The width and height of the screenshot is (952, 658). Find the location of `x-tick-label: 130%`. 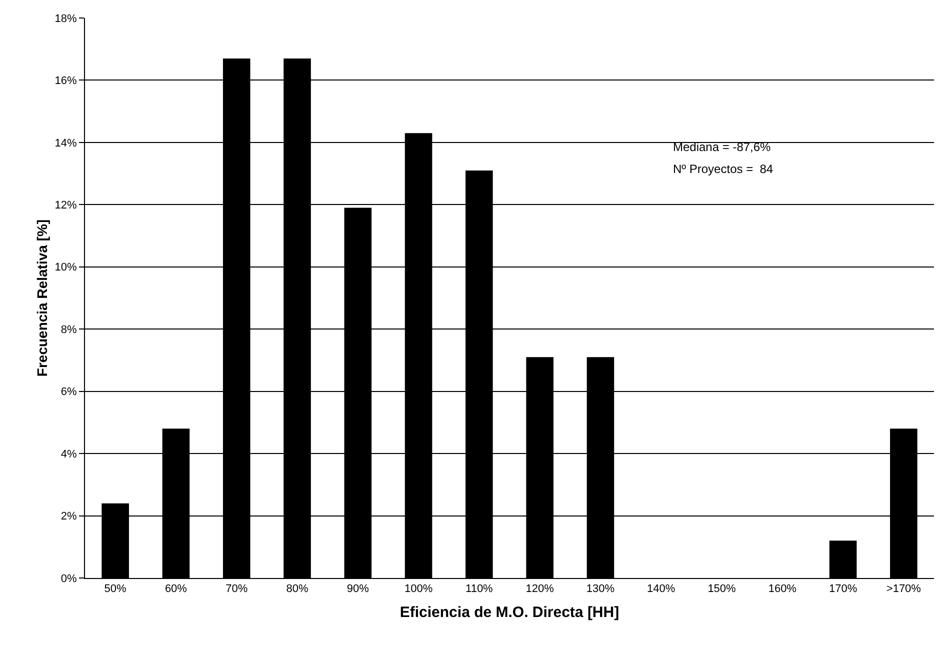

x-tick-label: 130% is located at coordinates (600, 589).